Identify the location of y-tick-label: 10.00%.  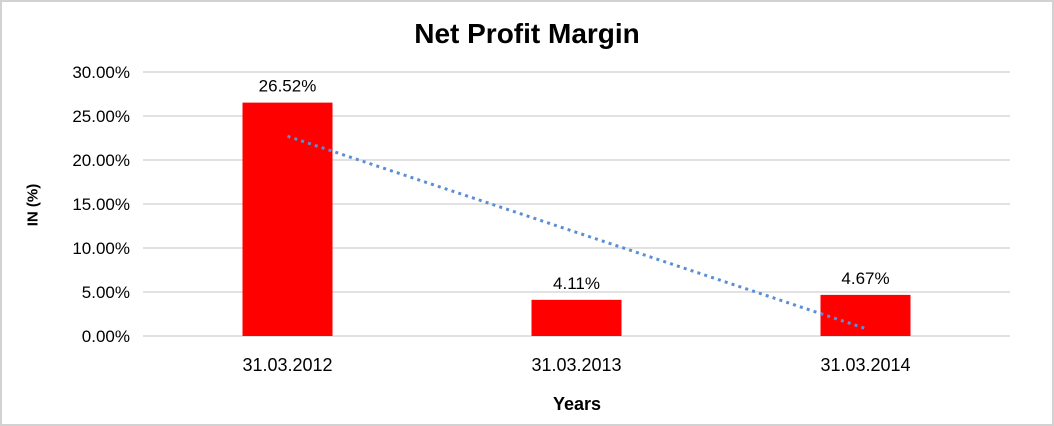
(101, 248).